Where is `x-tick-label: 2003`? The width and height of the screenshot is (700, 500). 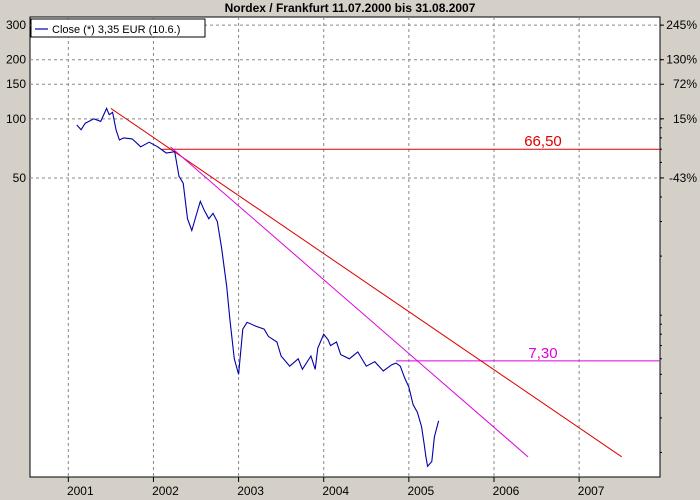 x-tick-label: 2003 is located at coordinates (250, 491).